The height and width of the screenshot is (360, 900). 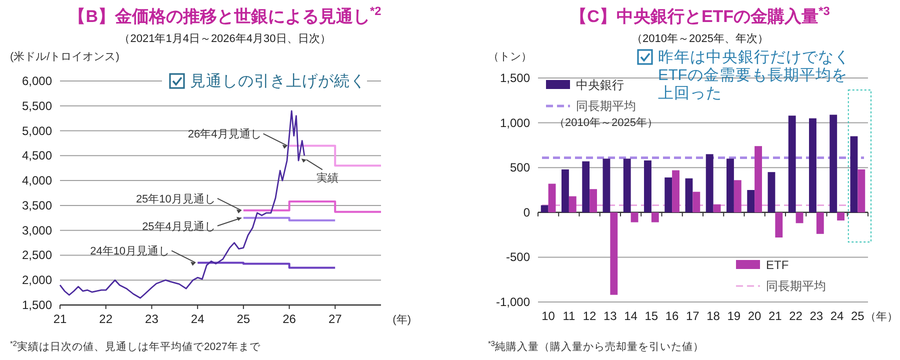 What do you see at coordinates (37, 255) in the screenshot?
I see `y-tick-label: 2,500` at bounding box center [37, 255].